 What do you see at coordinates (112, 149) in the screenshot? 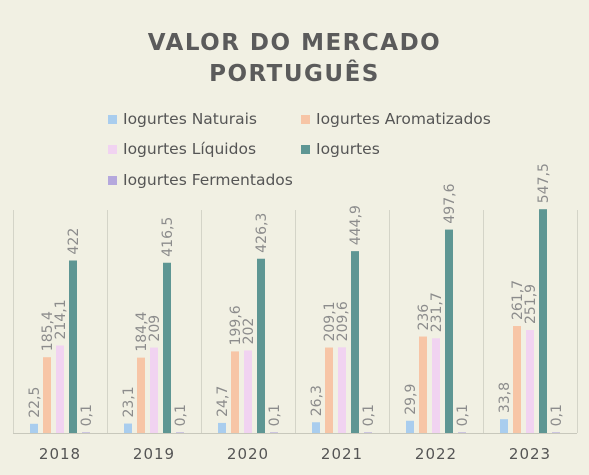
I see `legend-swatch-iogurtes-liquidos` at bounding box center [112, 149].